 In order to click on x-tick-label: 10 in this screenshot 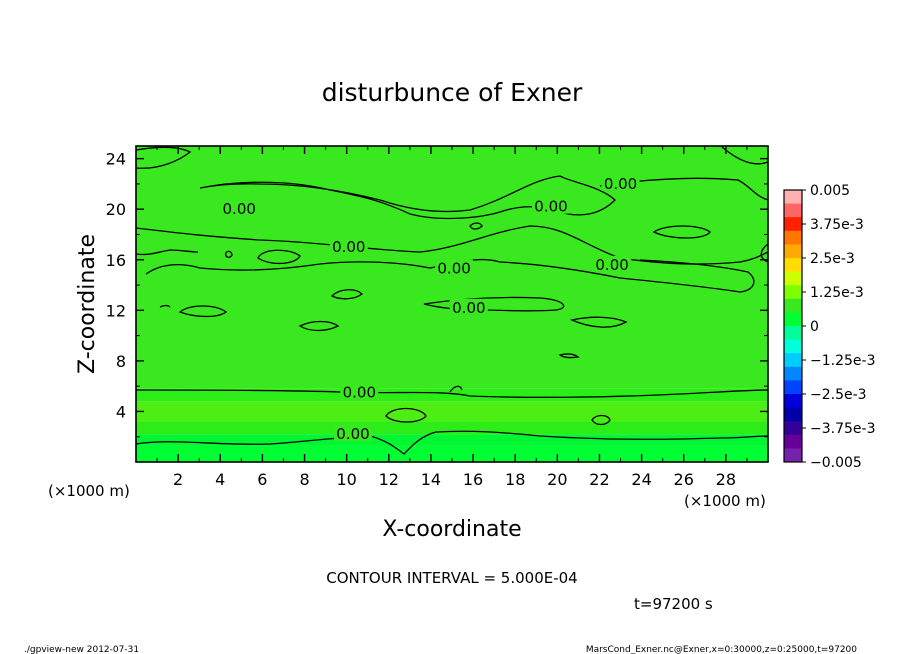, I will do `click(346, 479)`.